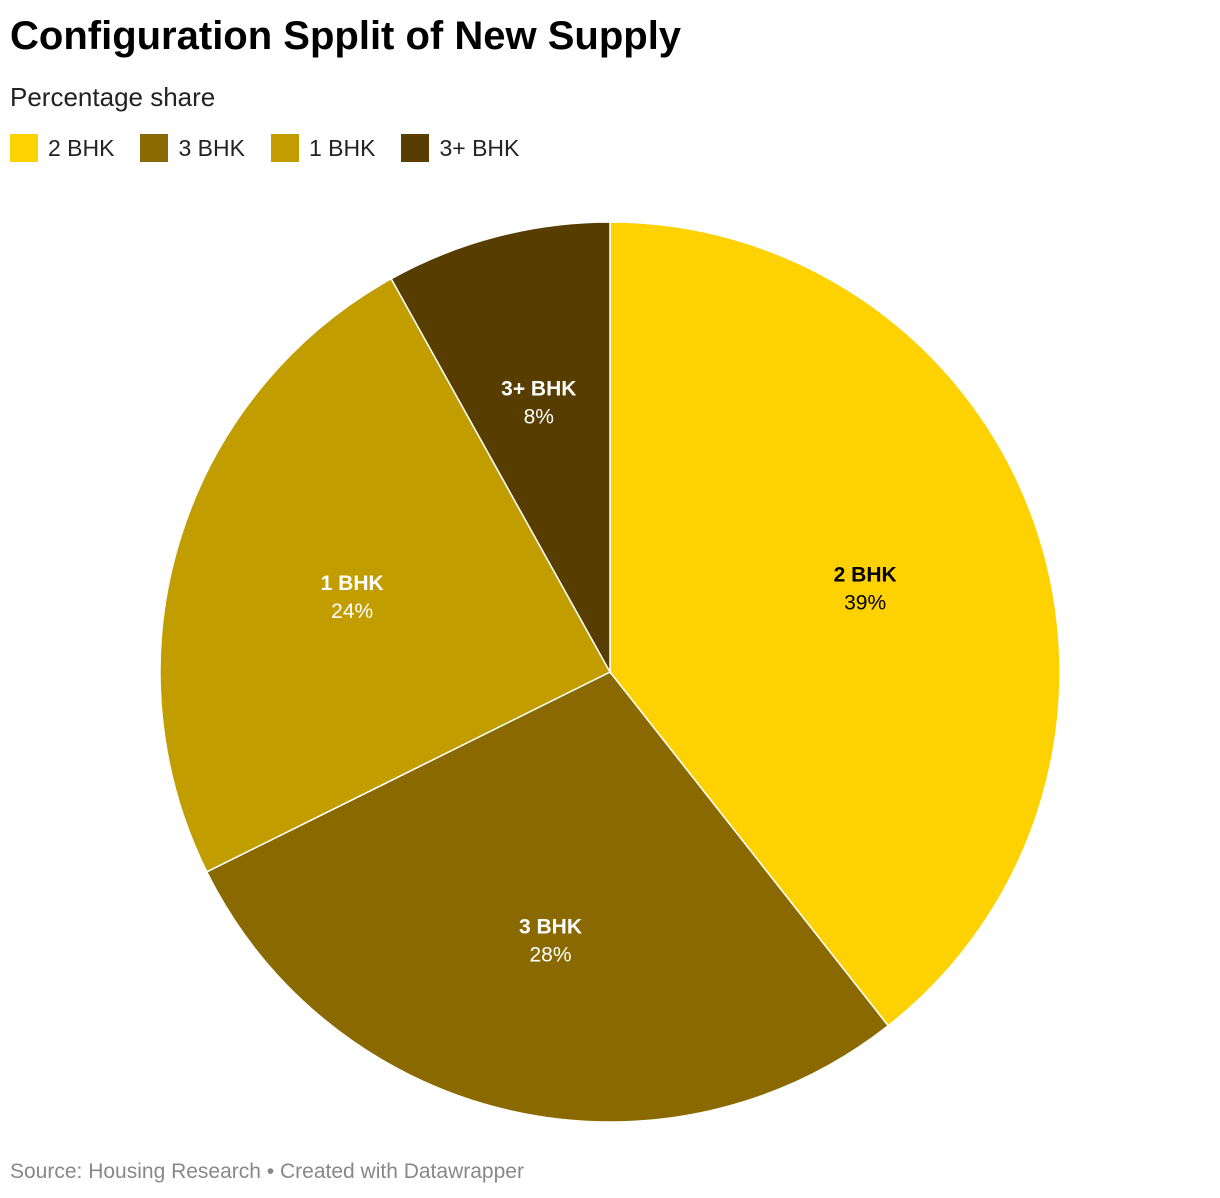 This screenshot has height=1198, width=1220. Describe the element at coordinates (865, 603) in the screenshot. I see `slice-value-label: 39%` at that location.